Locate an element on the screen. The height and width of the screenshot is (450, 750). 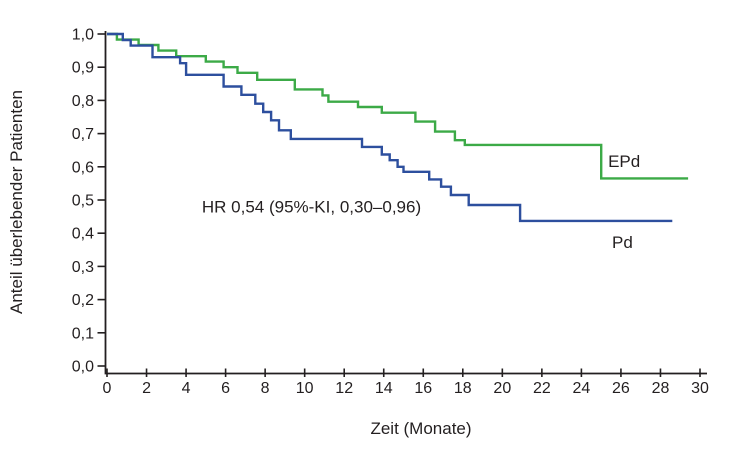
y-tick-label: 0,6 is located at coordinates (83, 167).